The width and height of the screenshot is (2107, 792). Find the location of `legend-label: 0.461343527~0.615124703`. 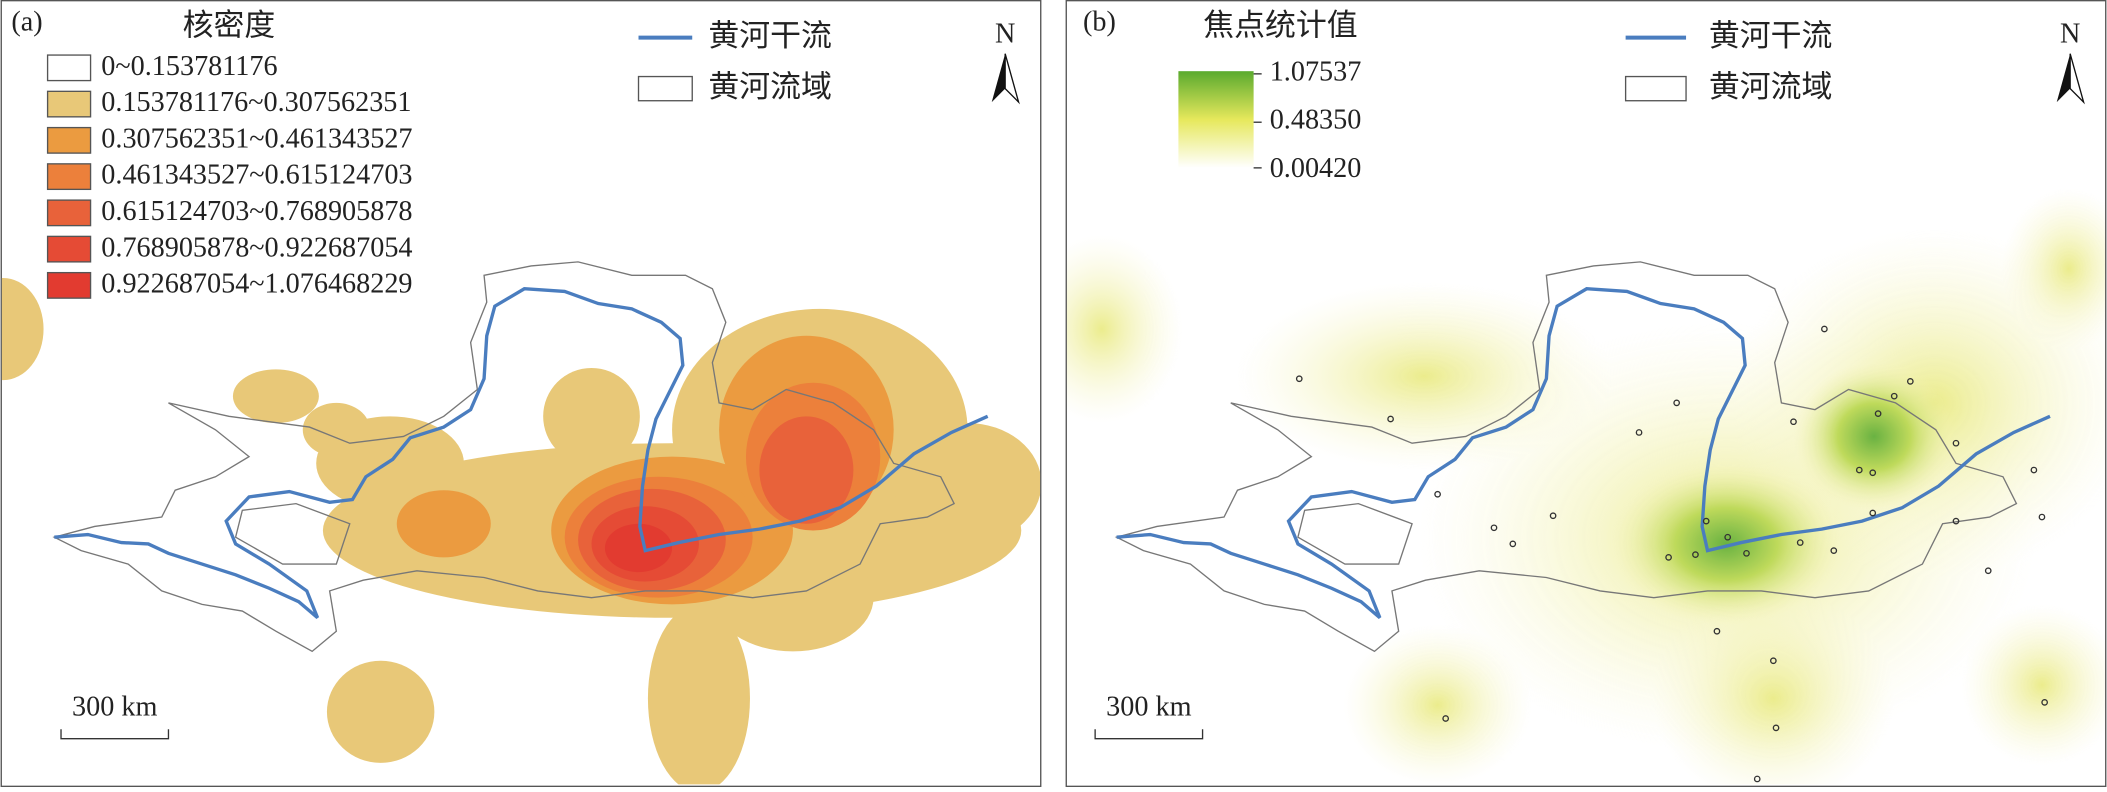

legend-label: 0.461343527~0.615124703 is located at coordinates (256, 175).